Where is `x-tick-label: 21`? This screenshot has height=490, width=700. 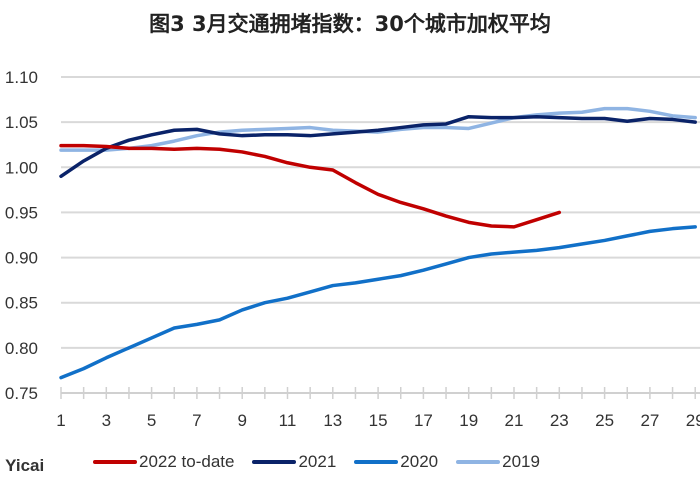
x-tick-label: 21 is located at coordinates (514, 420).